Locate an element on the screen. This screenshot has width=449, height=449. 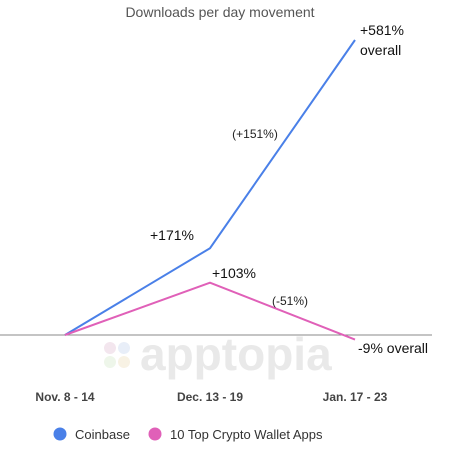
legend-label-1: 10 Top Crypto Wallet Apps is located at coordinates (246, 434).